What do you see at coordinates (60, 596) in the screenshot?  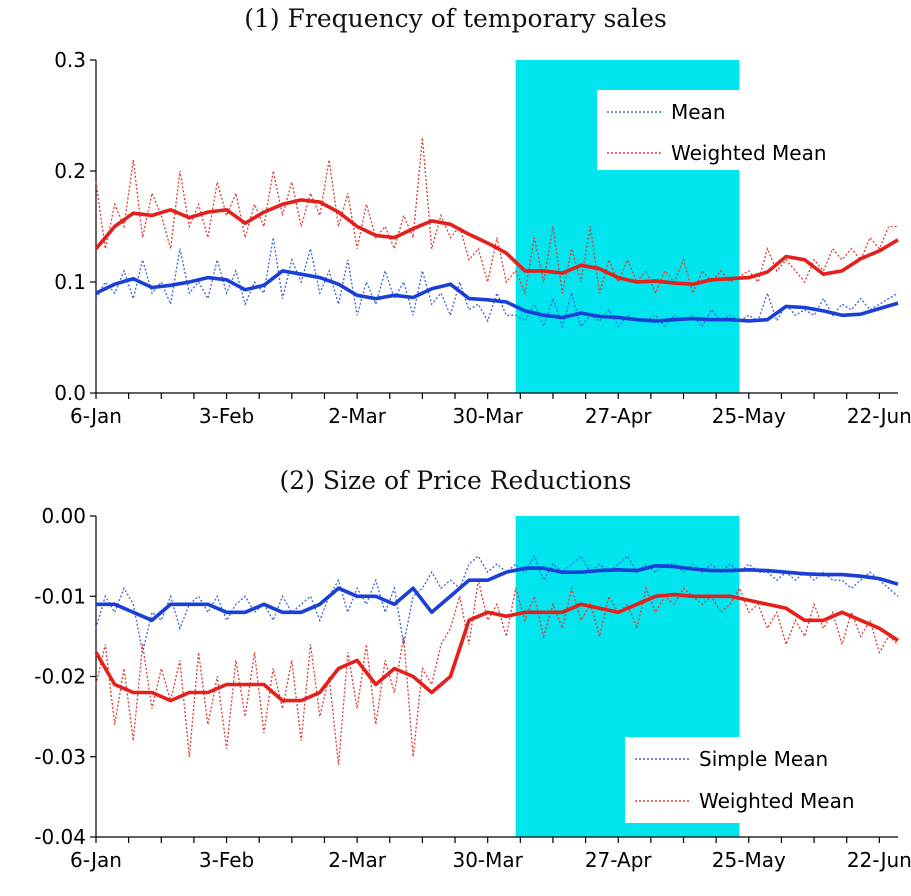 I see `y-tick-label: -0.01` at bounding box center [60, 596].